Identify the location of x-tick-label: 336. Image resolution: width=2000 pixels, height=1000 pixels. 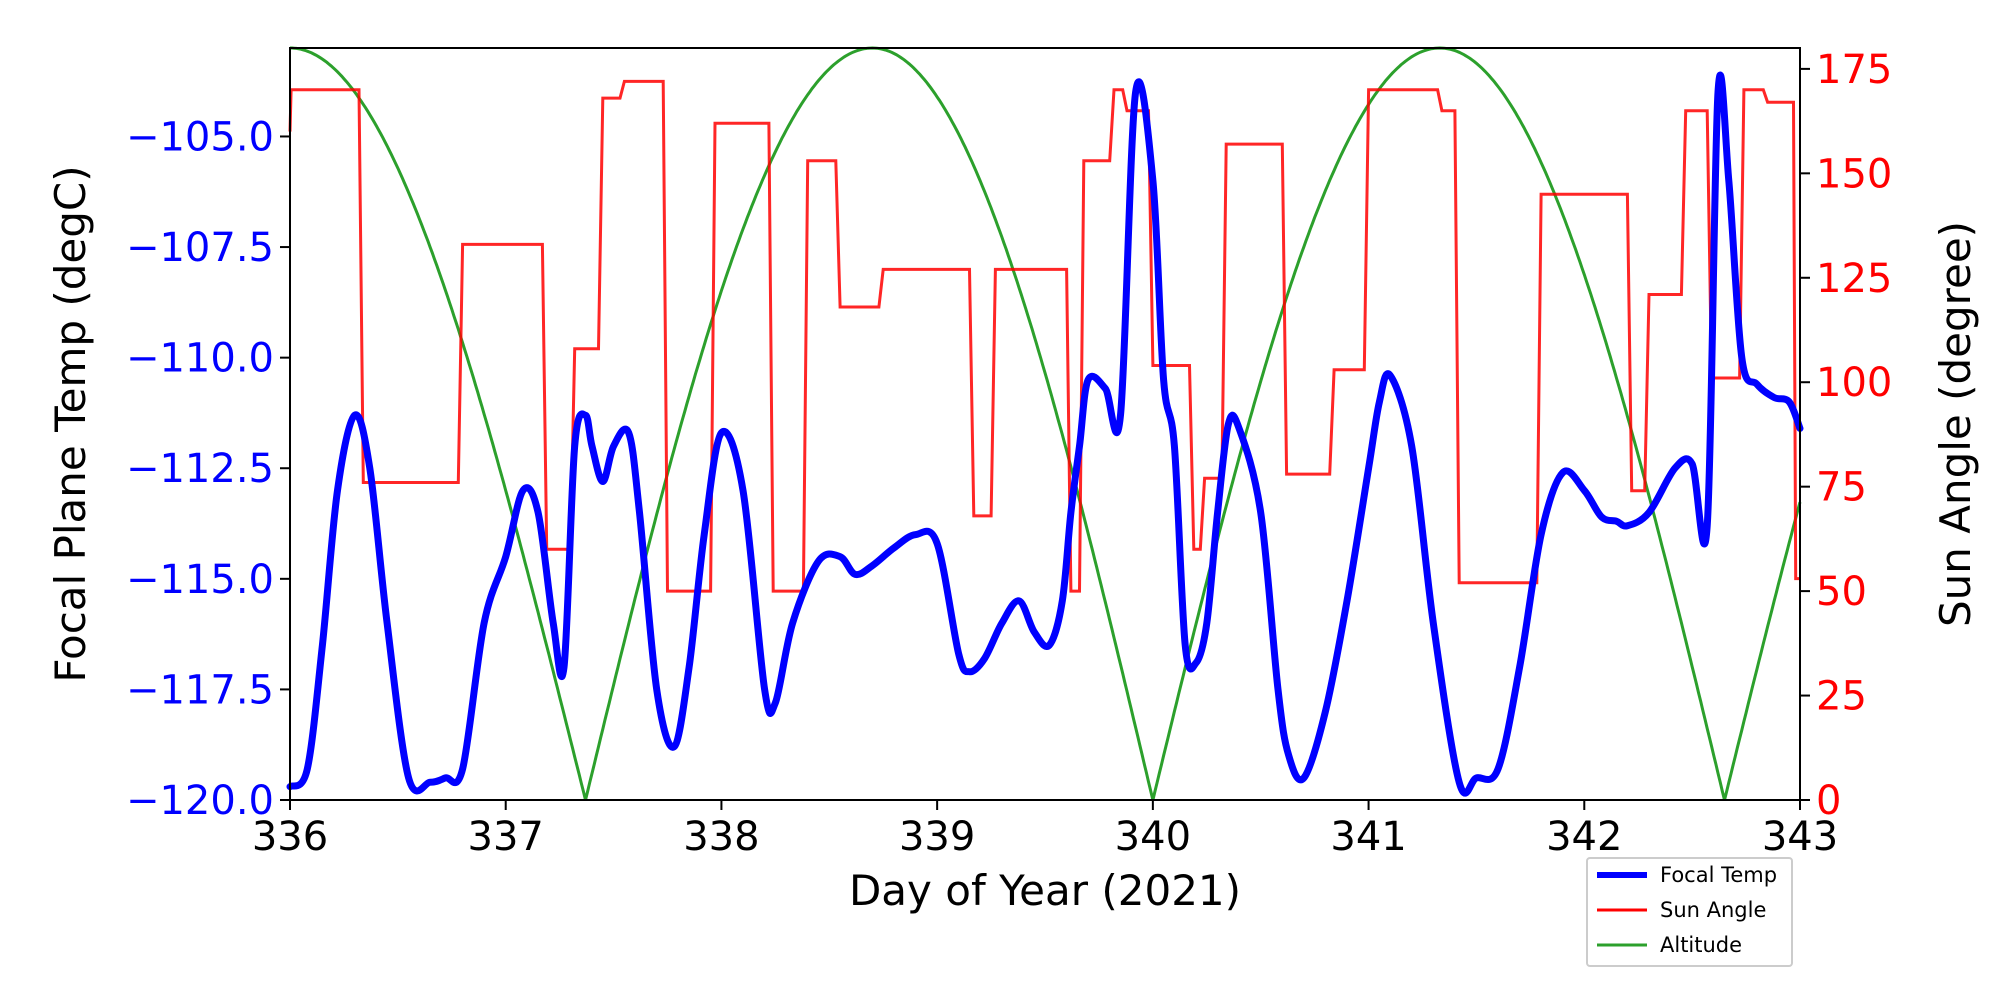
(290, 837).